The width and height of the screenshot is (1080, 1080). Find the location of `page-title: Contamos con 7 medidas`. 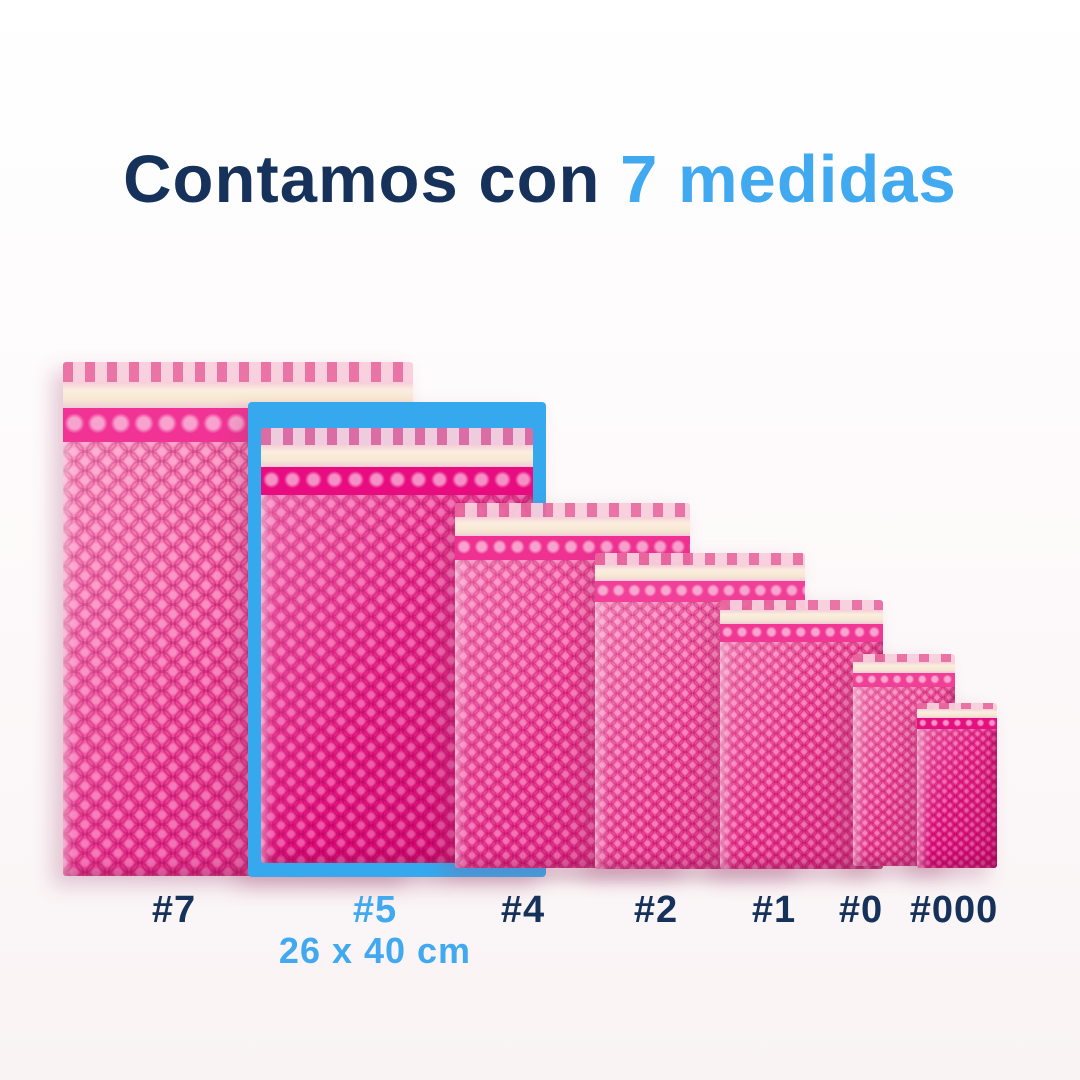

page-title: Contamos con 7 medidas is located at coordinates (540, 179).